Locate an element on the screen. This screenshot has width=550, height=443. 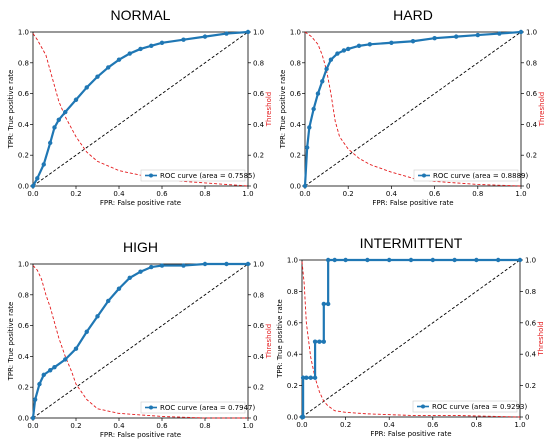
chart2-y2tick-label: 1.0 is located at coordinates (531, 33).